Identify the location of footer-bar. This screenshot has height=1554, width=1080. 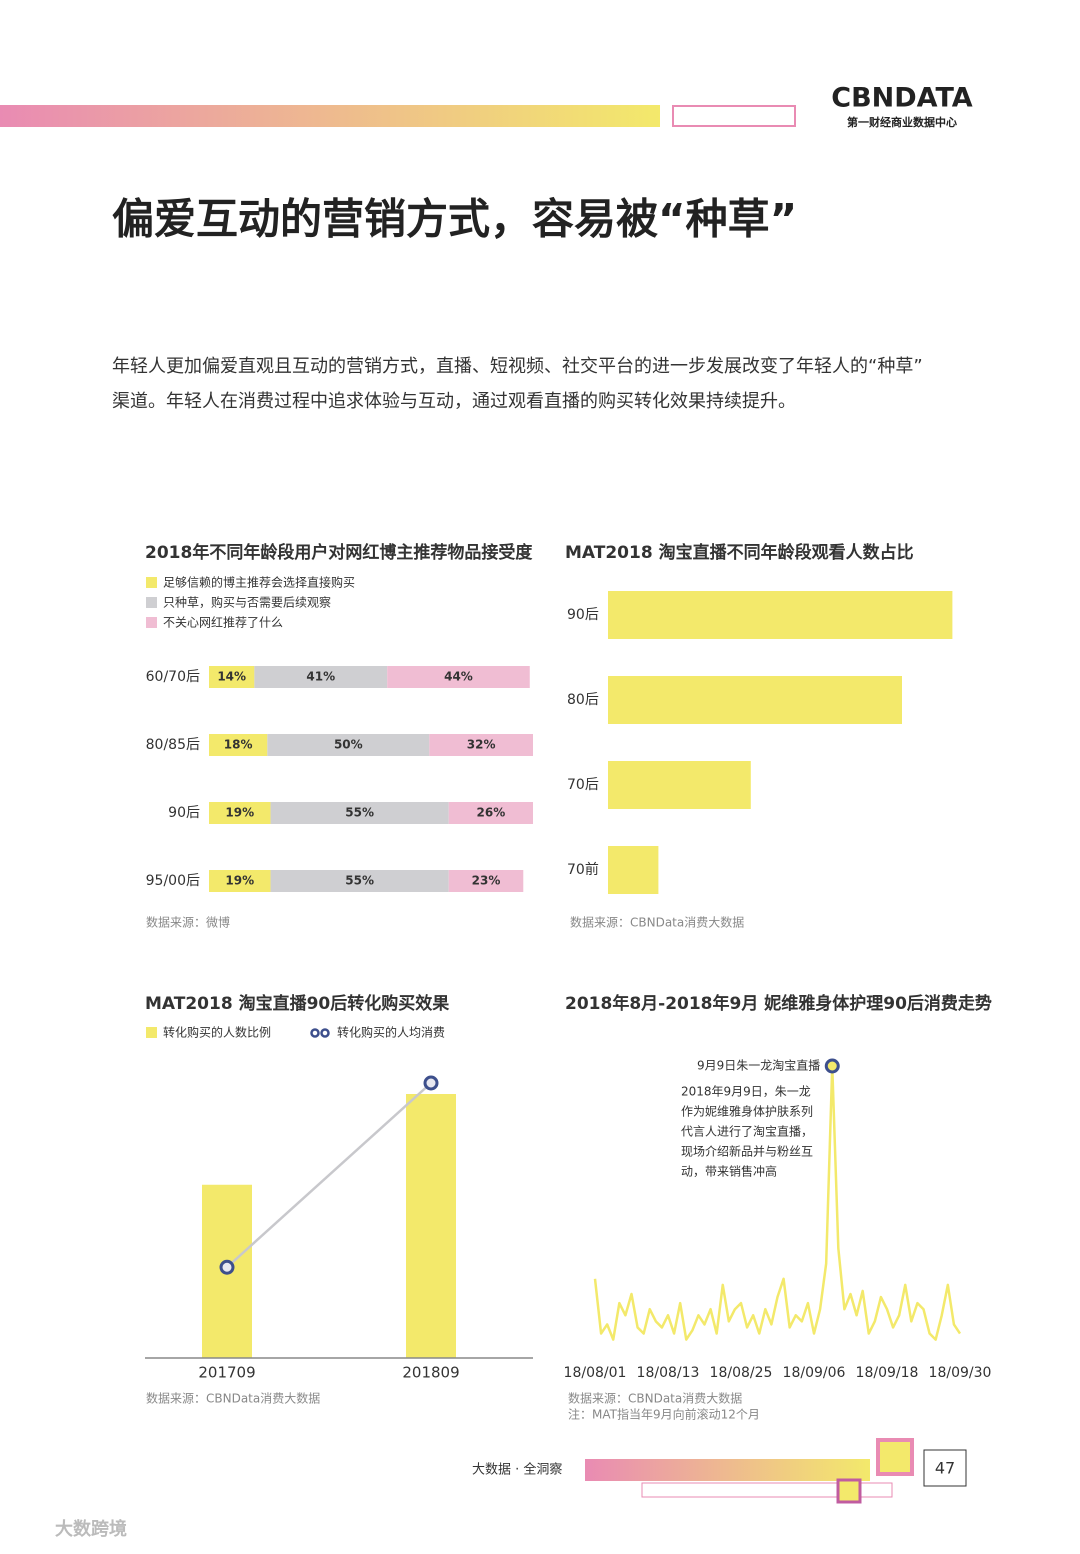
(727, 1470).